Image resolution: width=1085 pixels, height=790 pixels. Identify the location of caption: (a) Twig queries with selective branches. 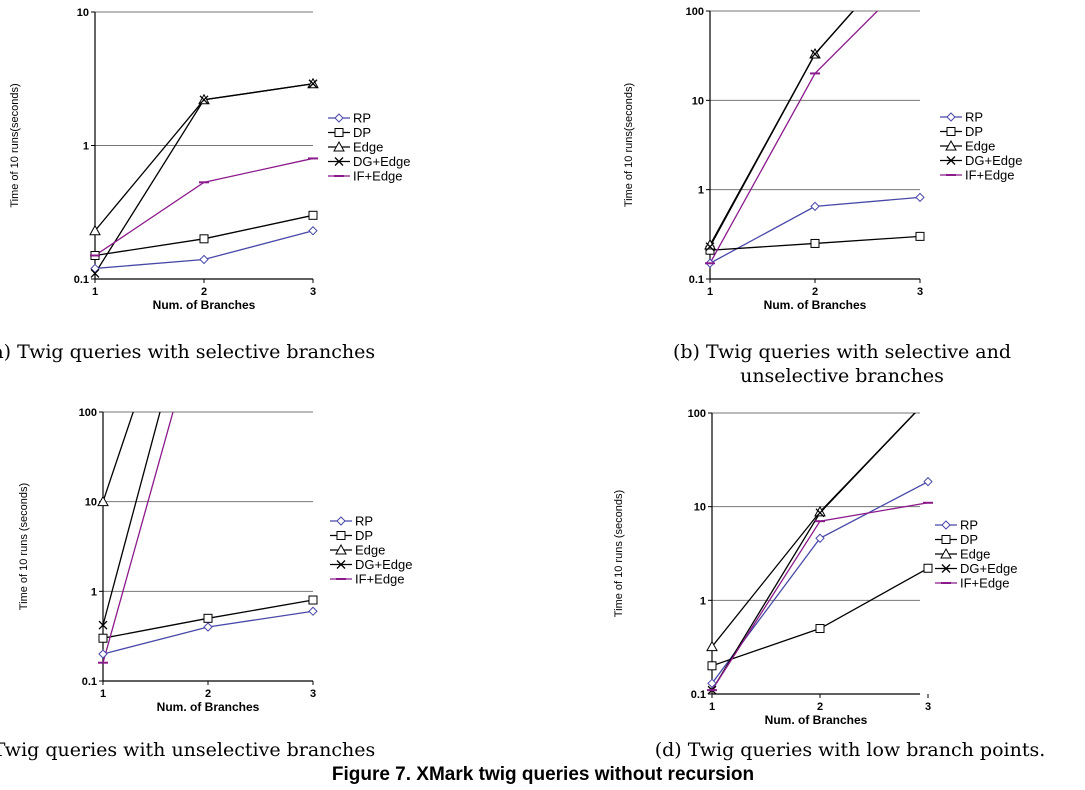
(187, 352).